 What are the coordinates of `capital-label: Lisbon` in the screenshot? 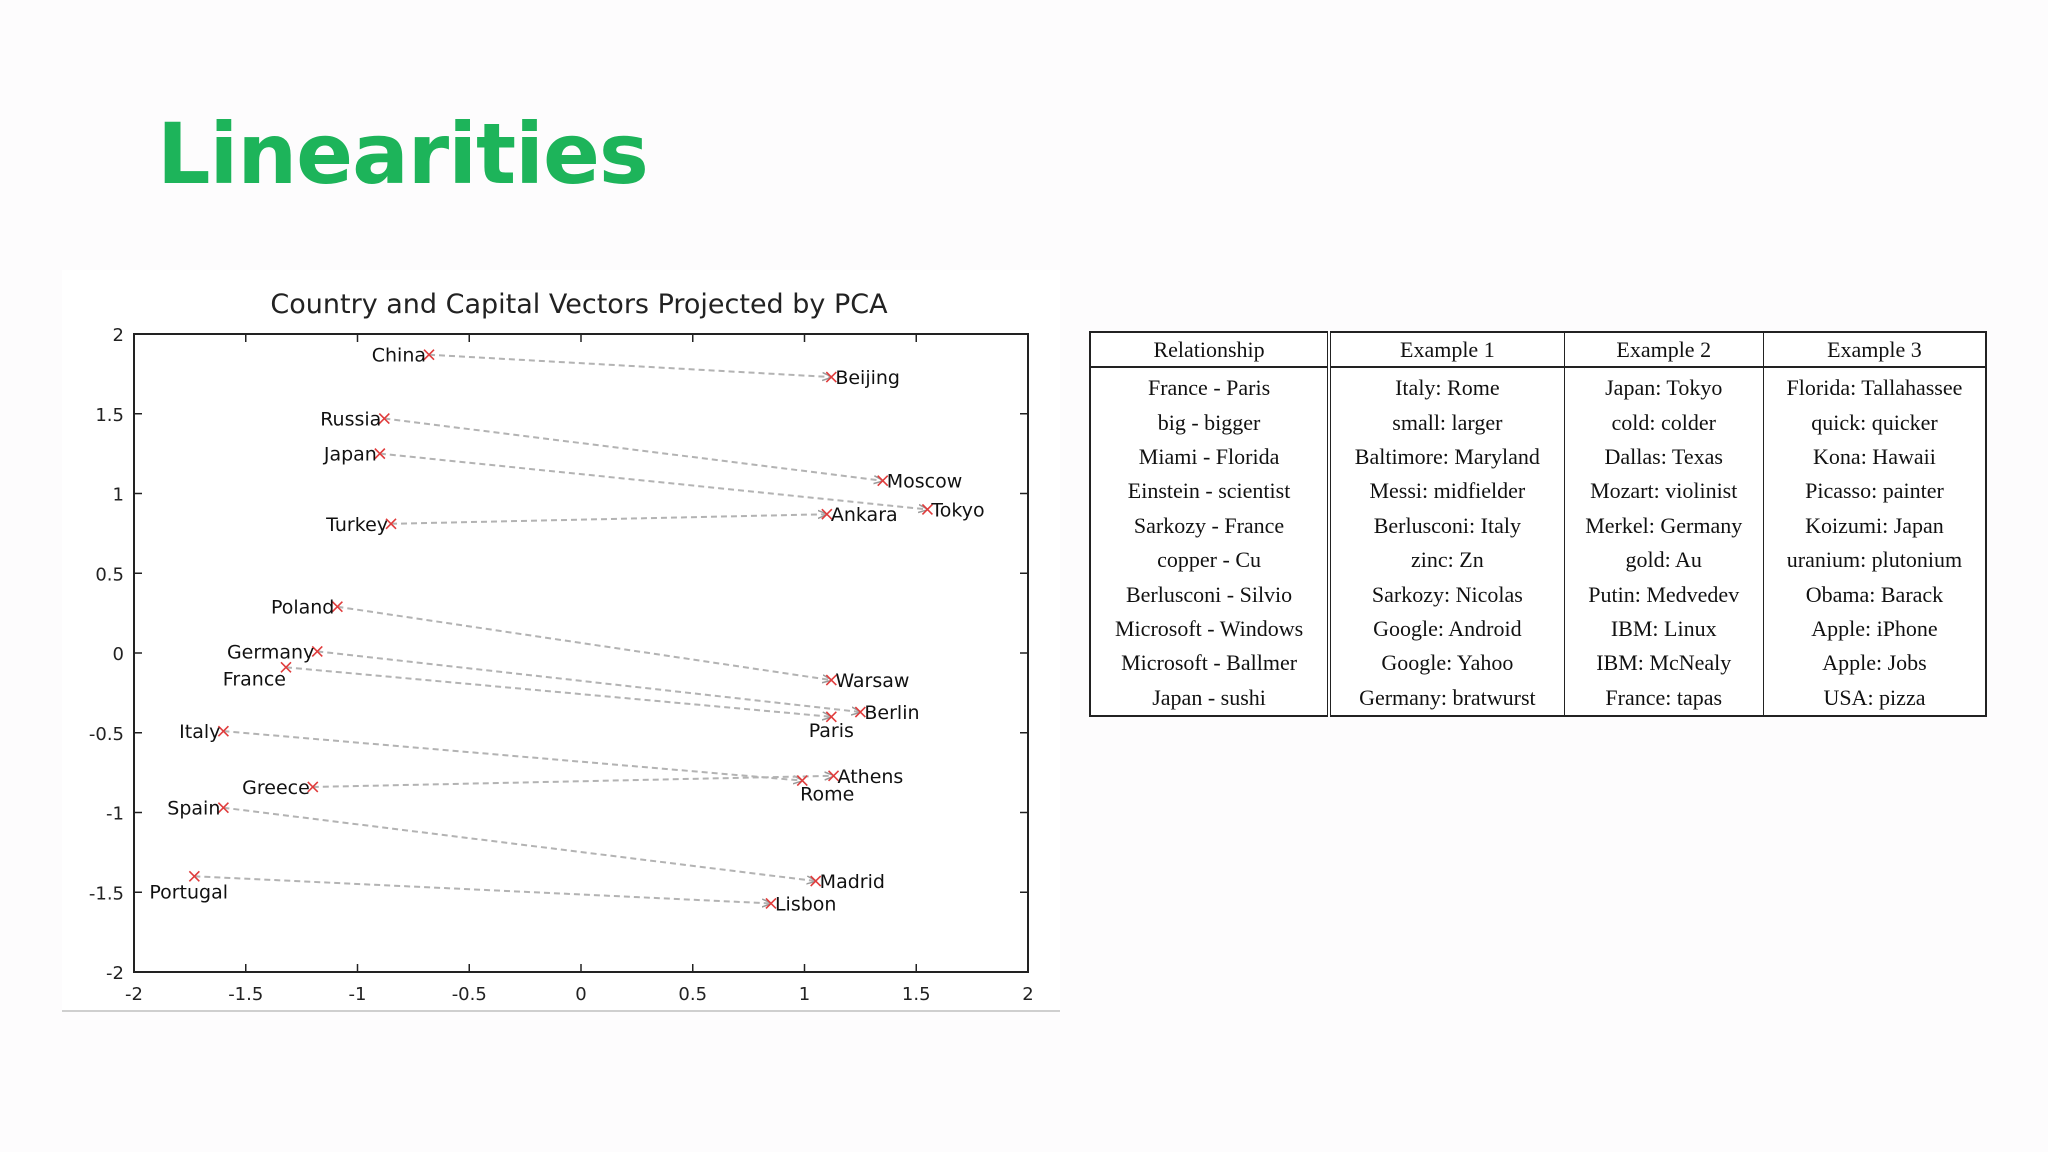 It's located at (806, 904).